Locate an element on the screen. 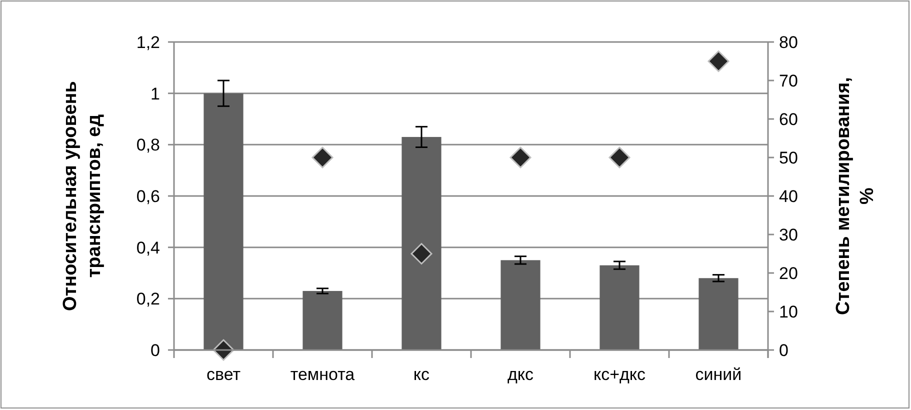 This screenshot has width=911, height=410. y2-tick-label: 80 is located at coordinates (788, 42).